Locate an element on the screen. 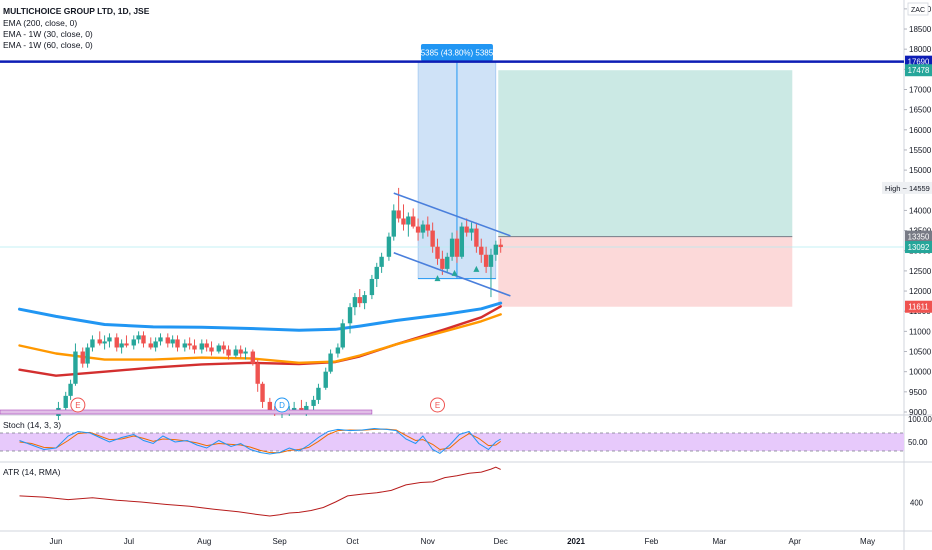 This screenshot has height=550, width=932. high-label: High ~ 14559 is located at coordinates (907, 188).